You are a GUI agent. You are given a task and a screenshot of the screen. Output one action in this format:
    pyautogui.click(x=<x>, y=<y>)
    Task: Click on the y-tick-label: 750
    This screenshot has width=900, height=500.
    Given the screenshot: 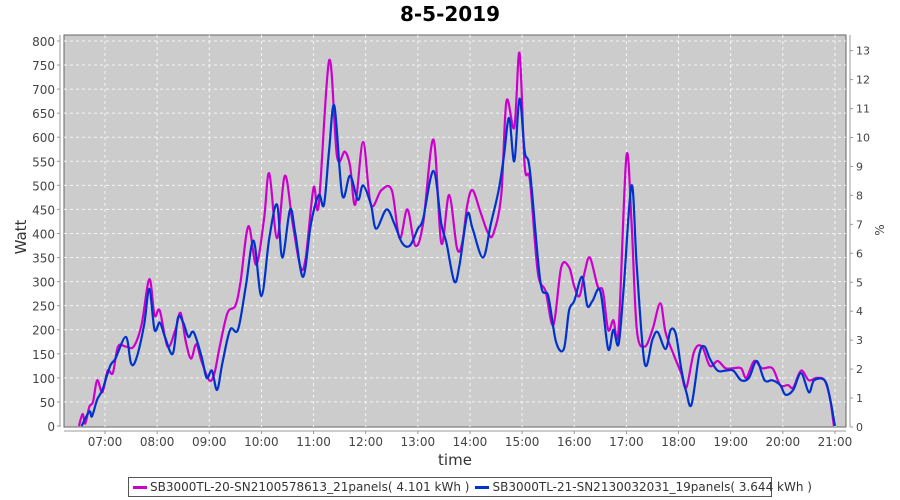 What is the action you would take?
    pyautogui.click(x=43, y=66)
    